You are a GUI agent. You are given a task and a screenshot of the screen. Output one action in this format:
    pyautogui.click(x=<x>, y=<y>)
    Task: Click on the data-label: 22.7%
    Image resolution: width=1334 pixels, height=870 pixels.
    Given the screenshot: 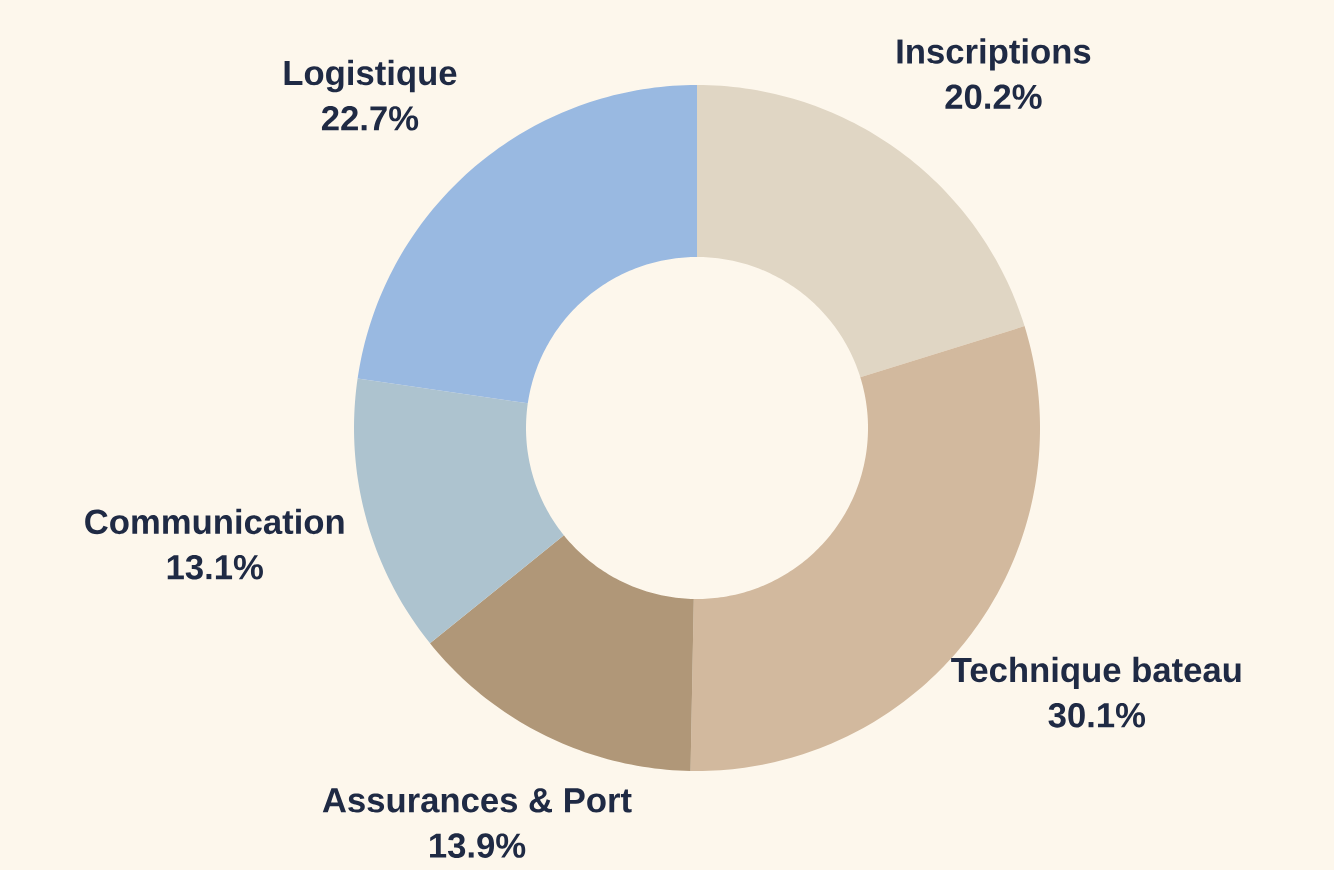 What is the action you would take?
    pyautogui.click(x=370, y=118)
    